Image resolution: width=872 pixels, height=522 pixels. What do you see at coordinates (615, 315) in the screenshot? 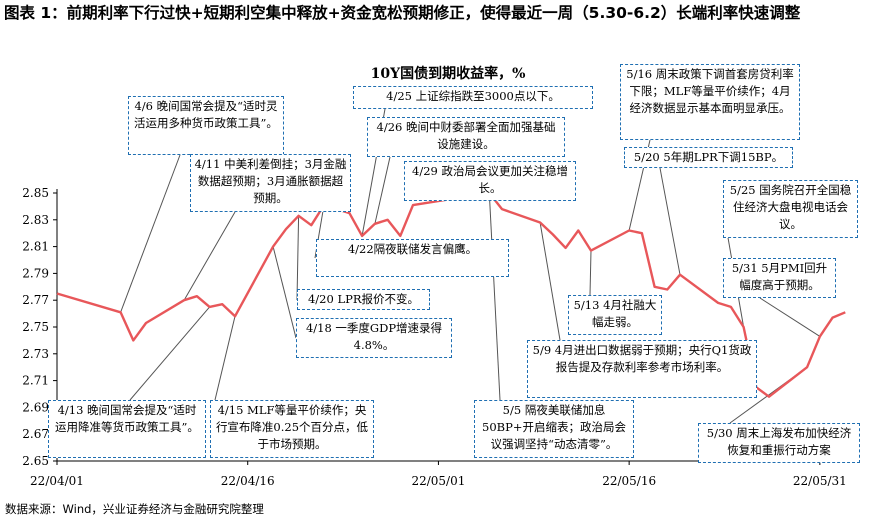
I see `annotation-box: 5/13 4月社融大幅走弱。` at bounding box center [615, 315].